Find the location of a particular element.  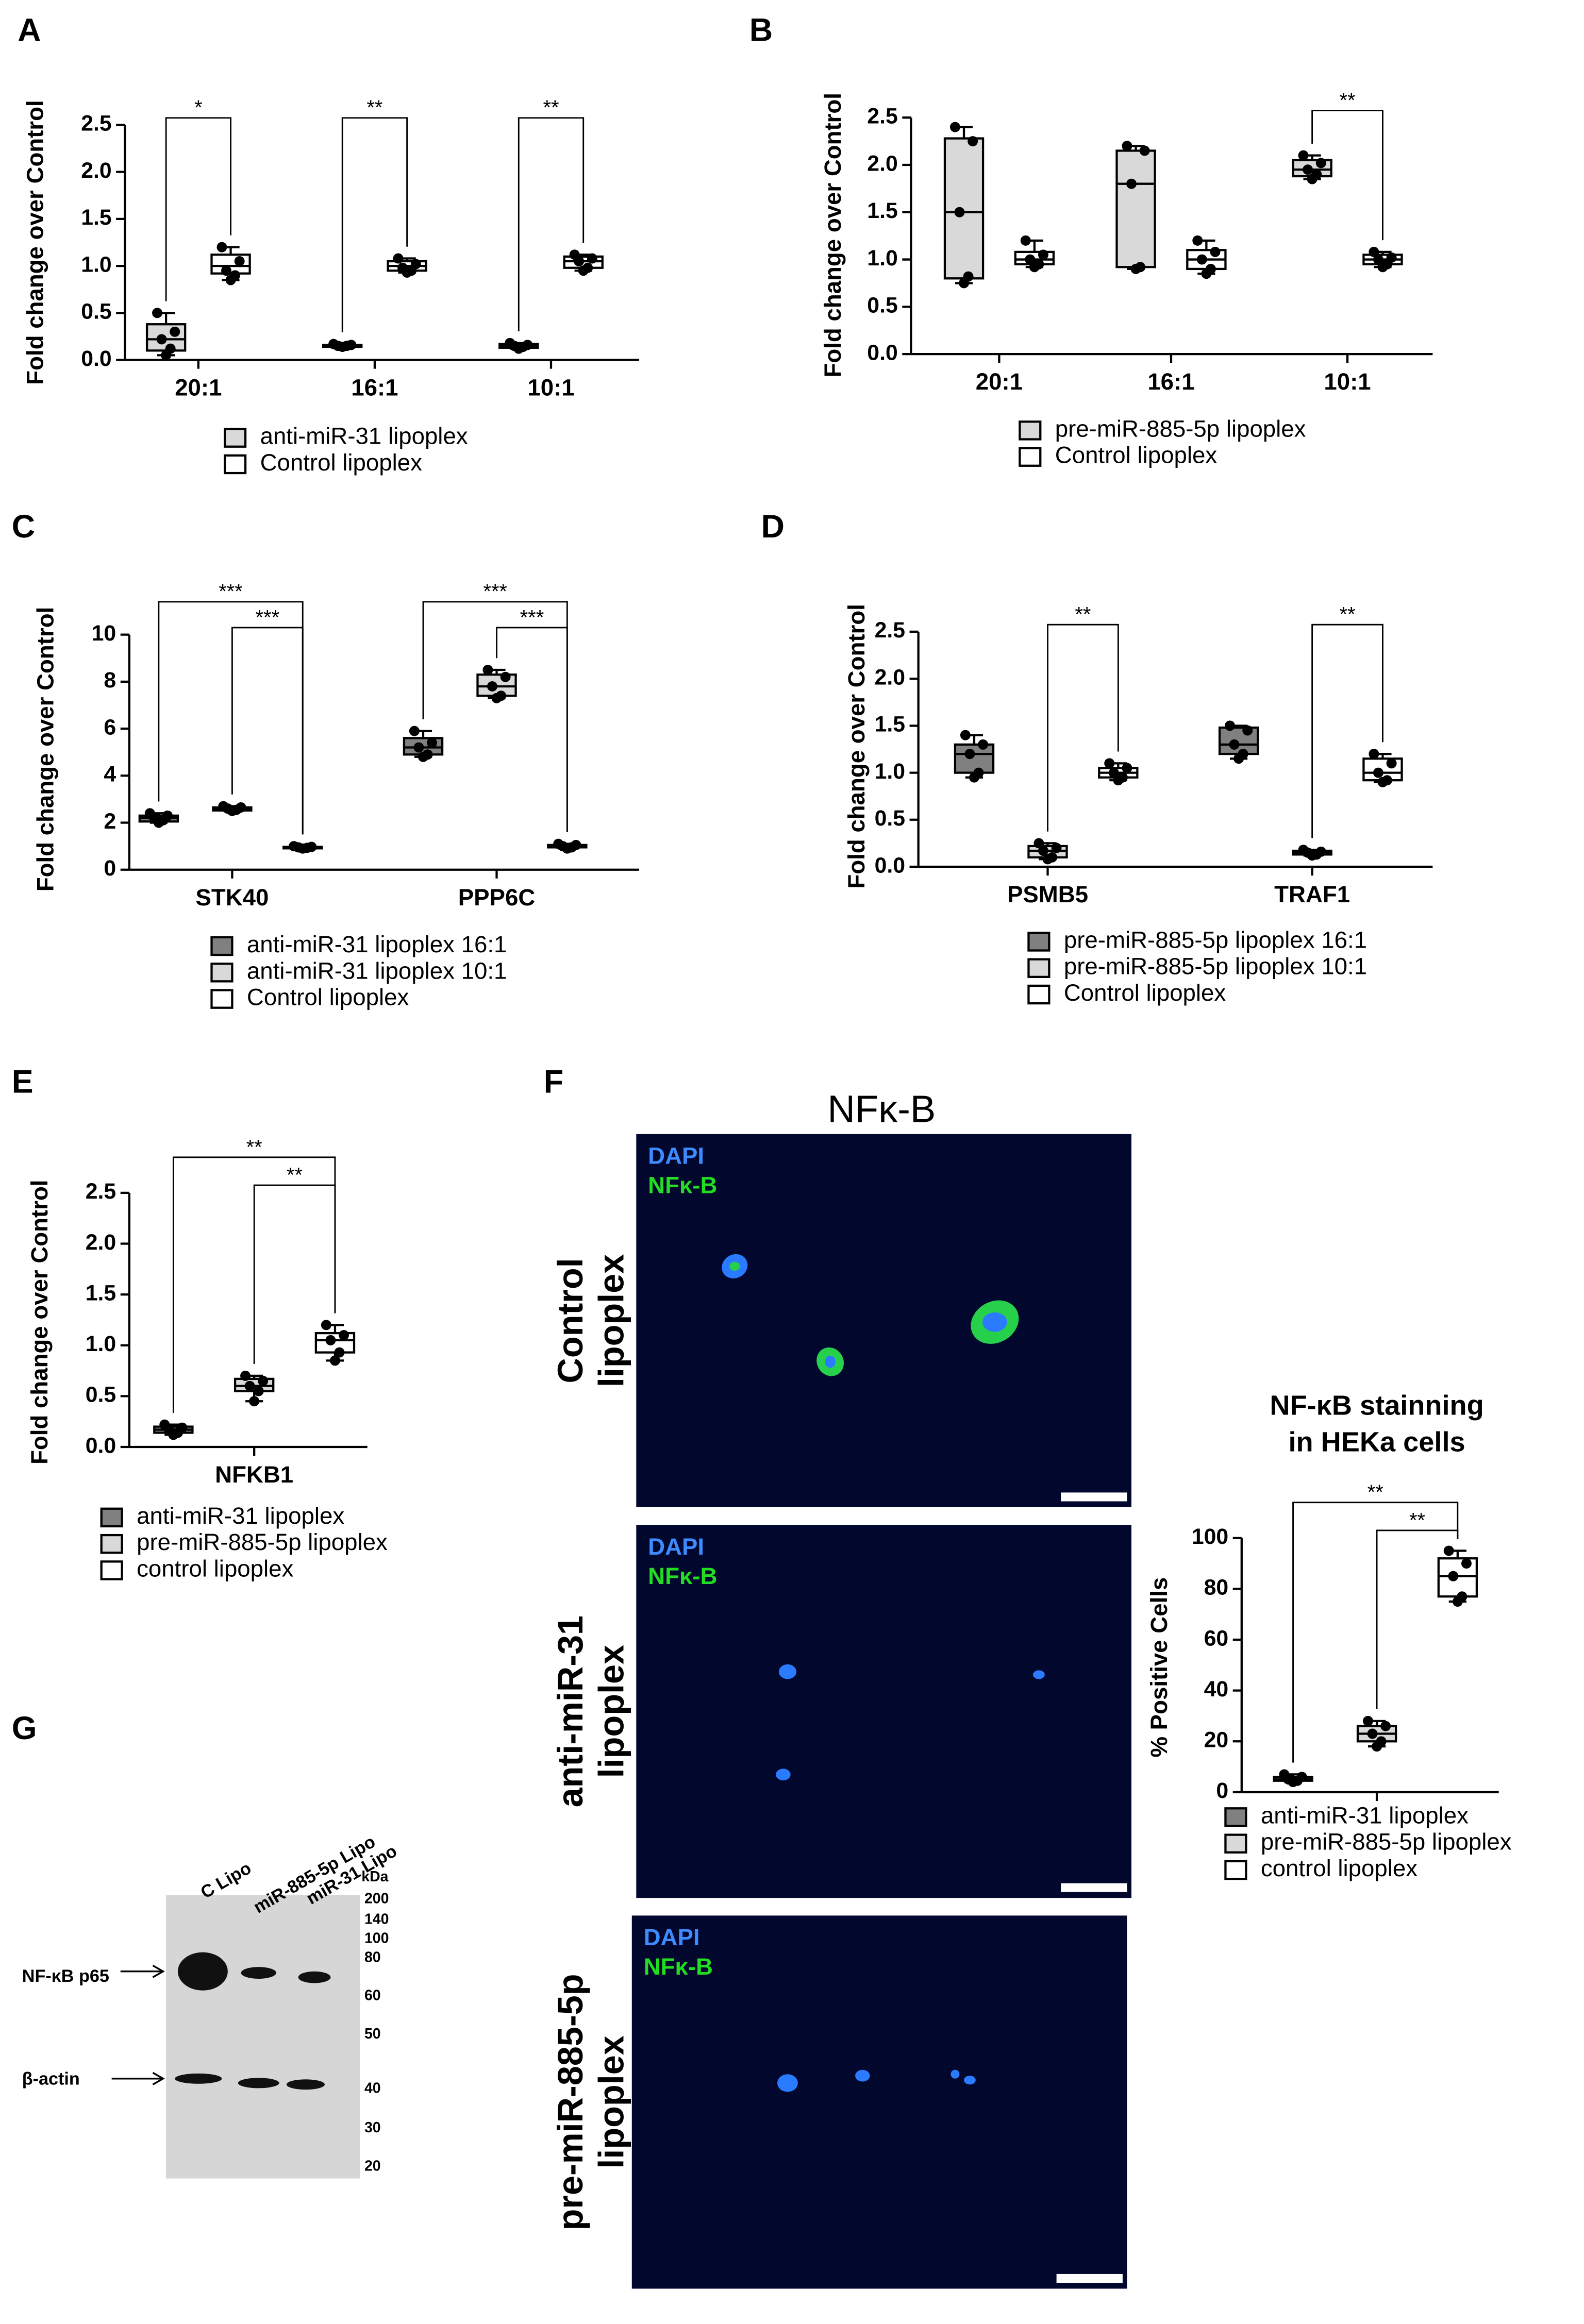

legend-label: pre-miR-885-5p lipoplex 16:1 is located at coordinates (1215, 940).